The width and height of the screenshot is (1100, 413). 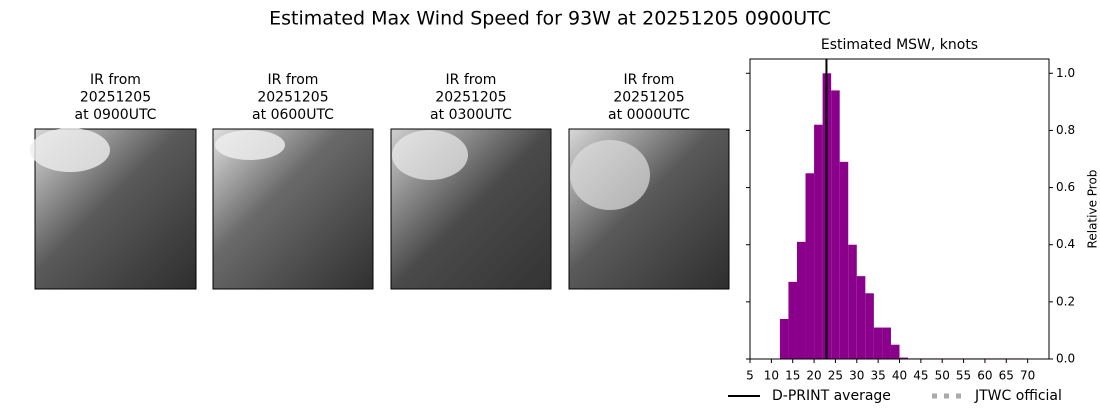 What do you see at coordinates (792, 376) in the screenshot?
I see `x-tick-label: 15` at bounding box center [792, 376].